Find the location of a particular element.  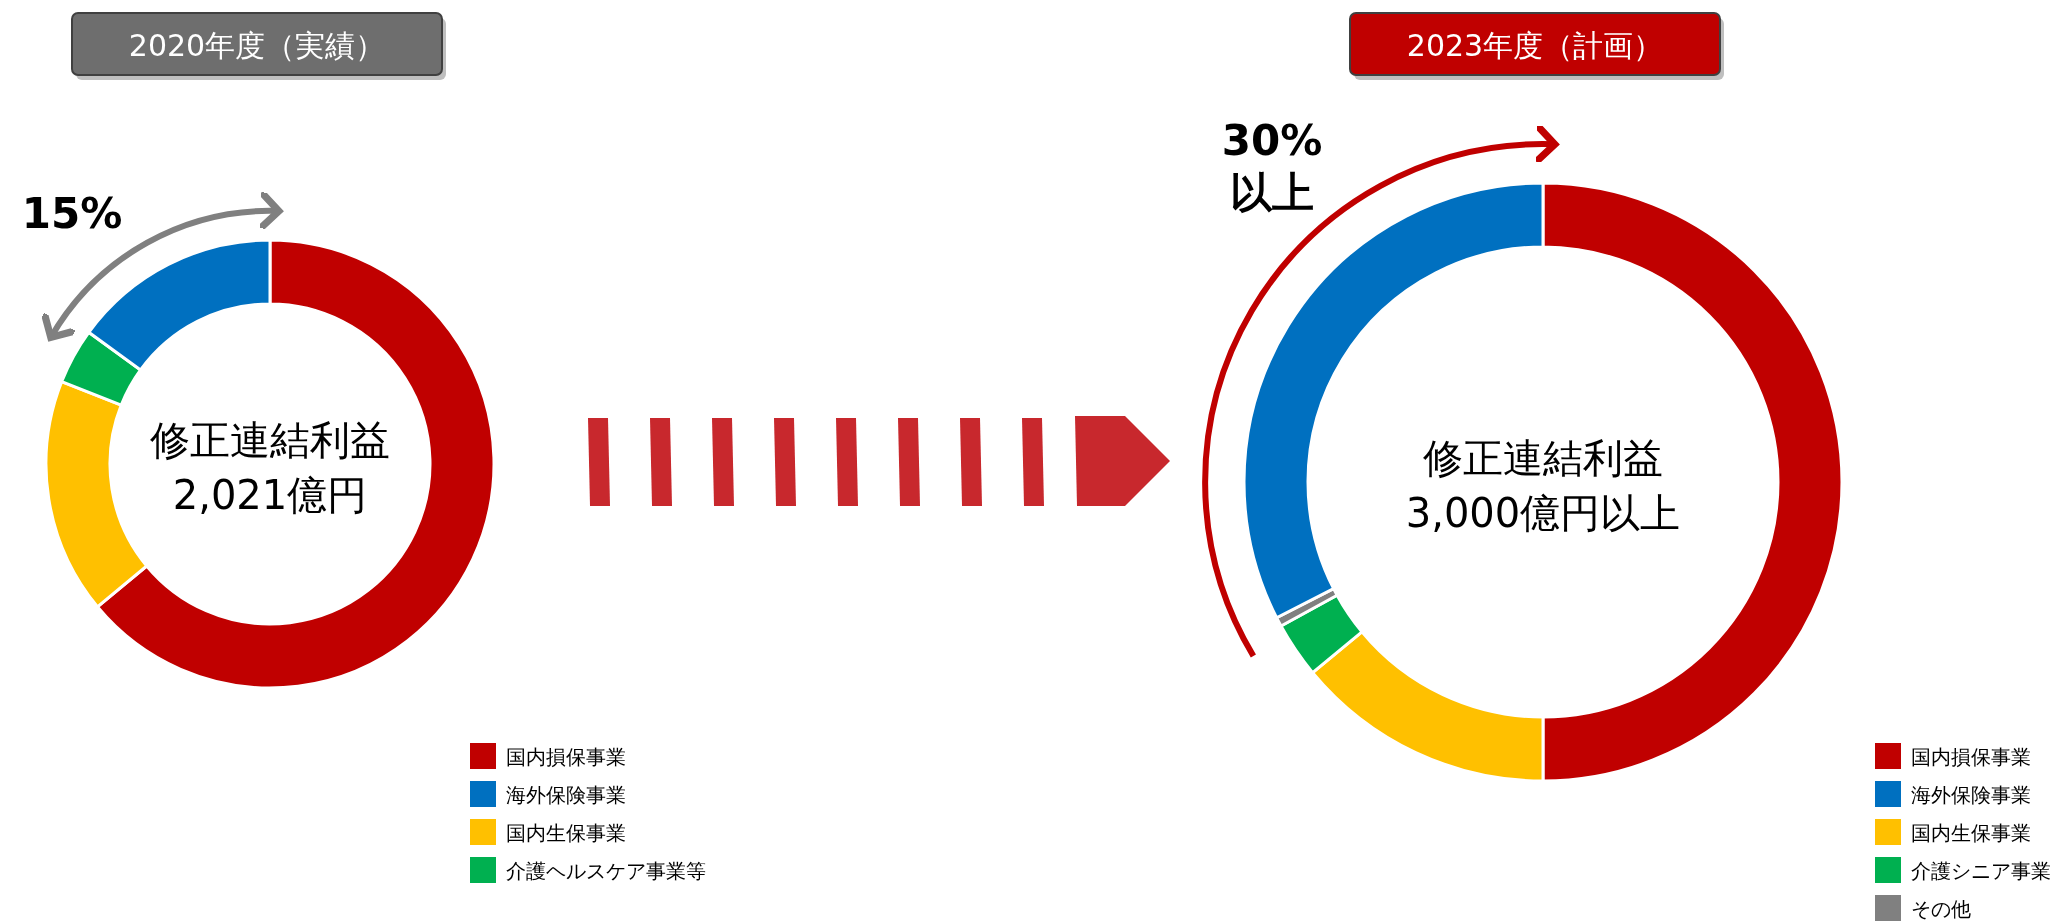

chart-title: 2020年度（実績） is located at coordinates (257, 45).